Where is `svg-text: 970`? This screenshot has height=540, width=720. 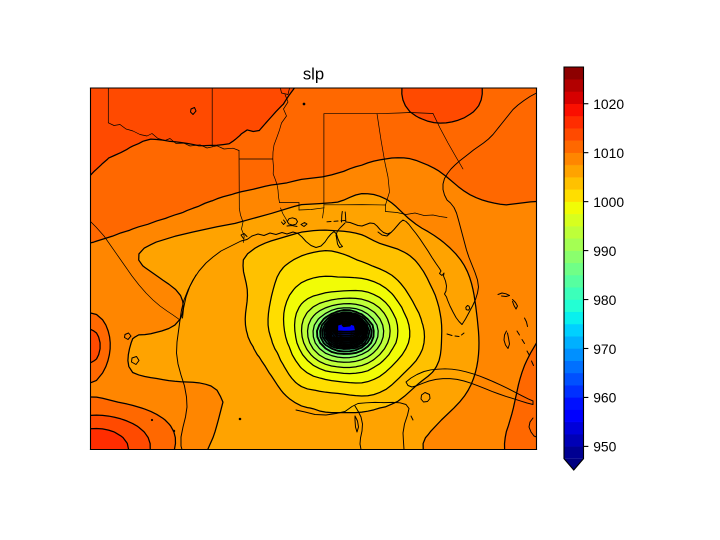 svg-text: 970 is located at coordinates (604, 349).